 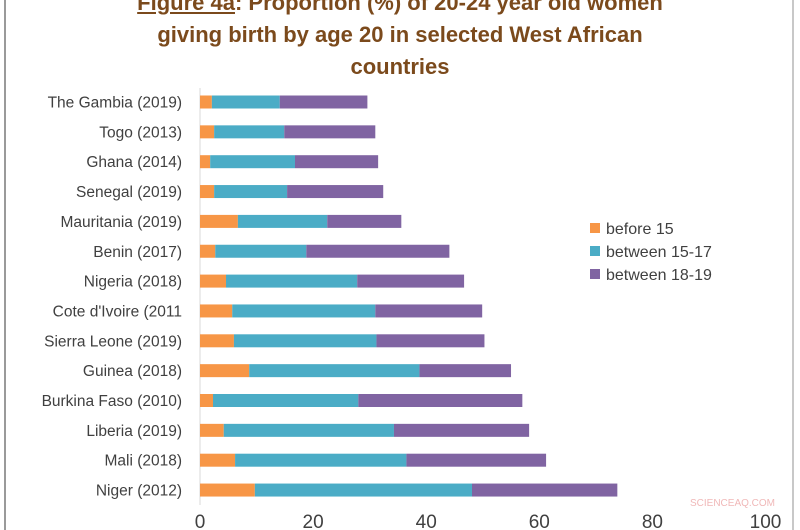 I want to click on left-border, so click(x=5, y=265).